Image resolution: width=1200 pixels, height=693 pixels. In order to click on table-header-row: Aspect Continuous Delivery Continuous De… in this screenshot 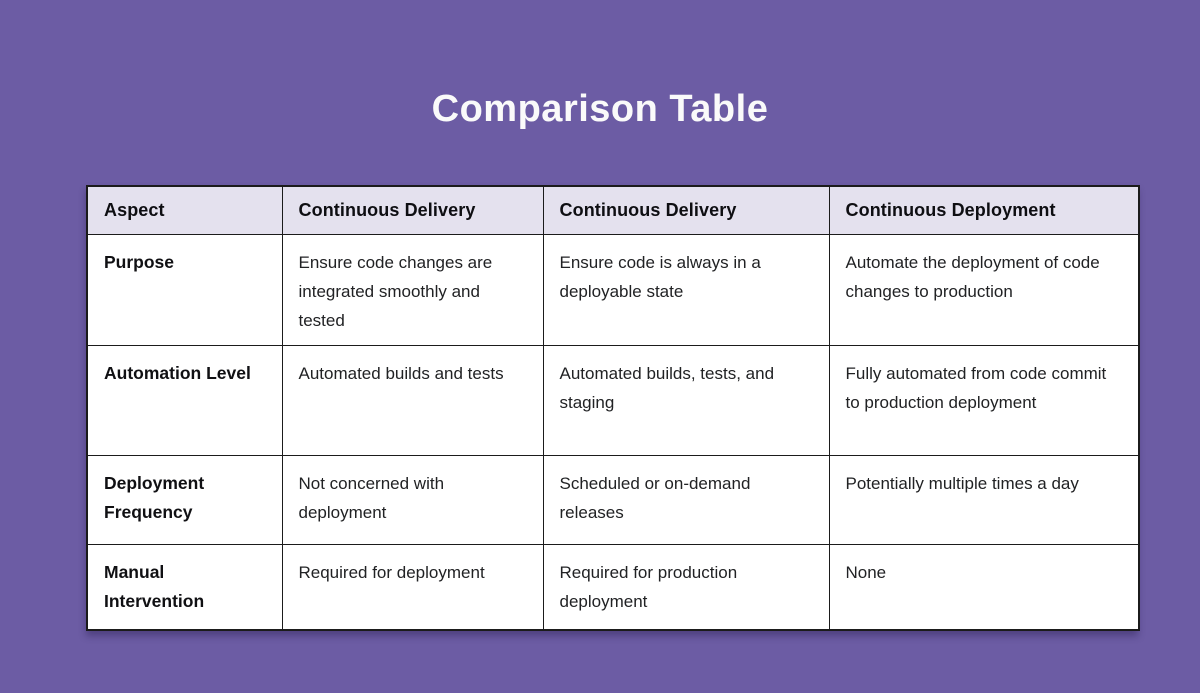, I will do `click(613, 210)`.